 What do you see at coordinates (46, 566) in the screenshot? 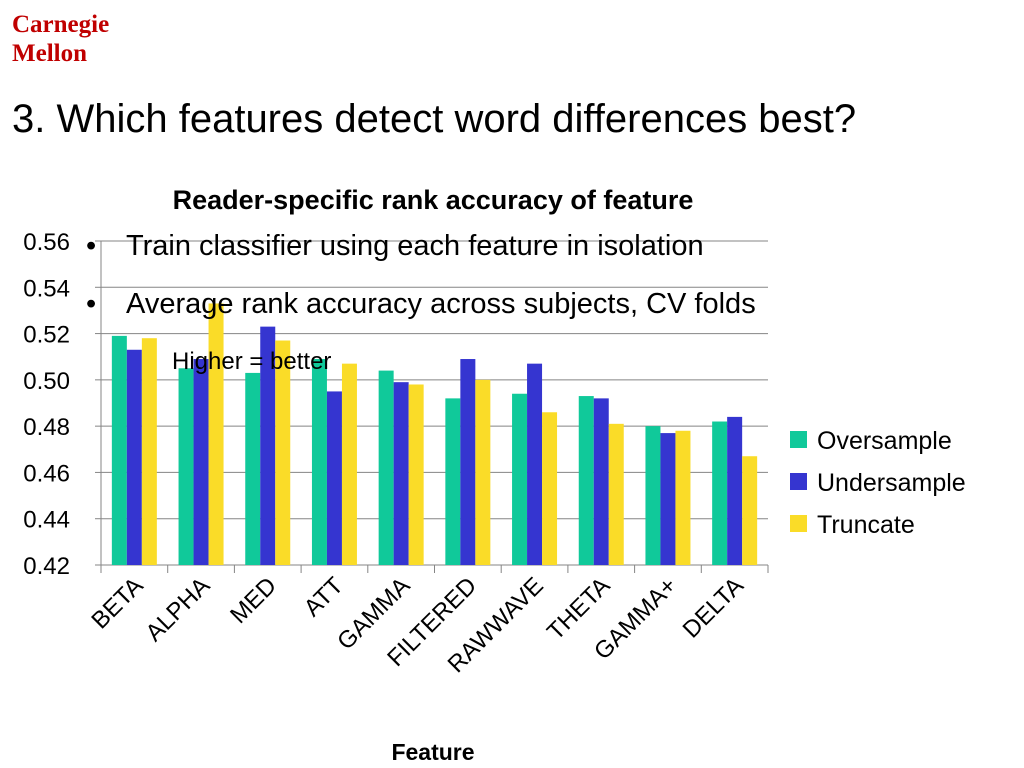
I see `y-tick-label: 0.42` at bounding box center [46, 566].